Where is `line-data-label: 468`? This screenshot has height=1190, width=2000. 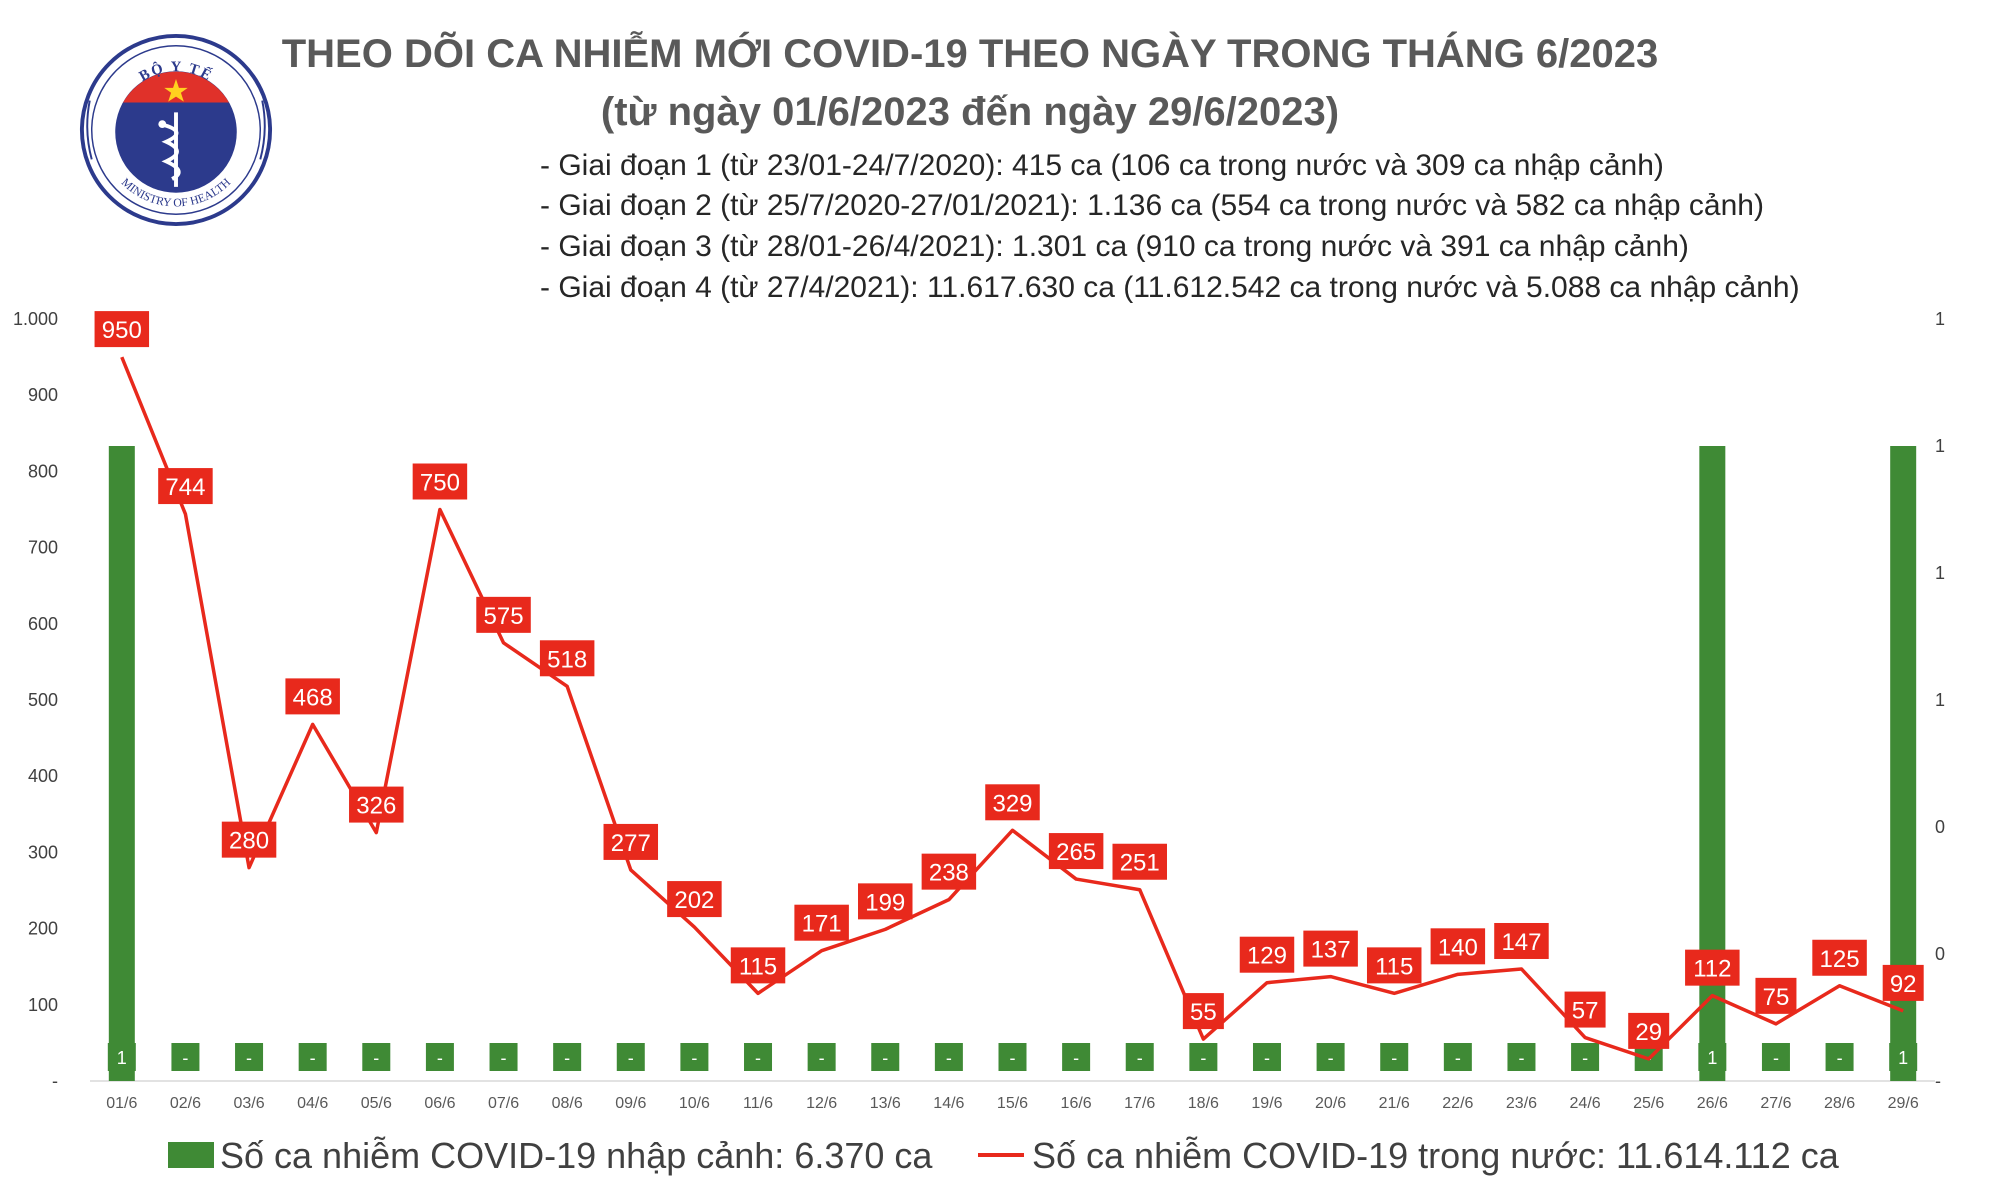 line-data-label: 468 is located at coordinates (313, 697).